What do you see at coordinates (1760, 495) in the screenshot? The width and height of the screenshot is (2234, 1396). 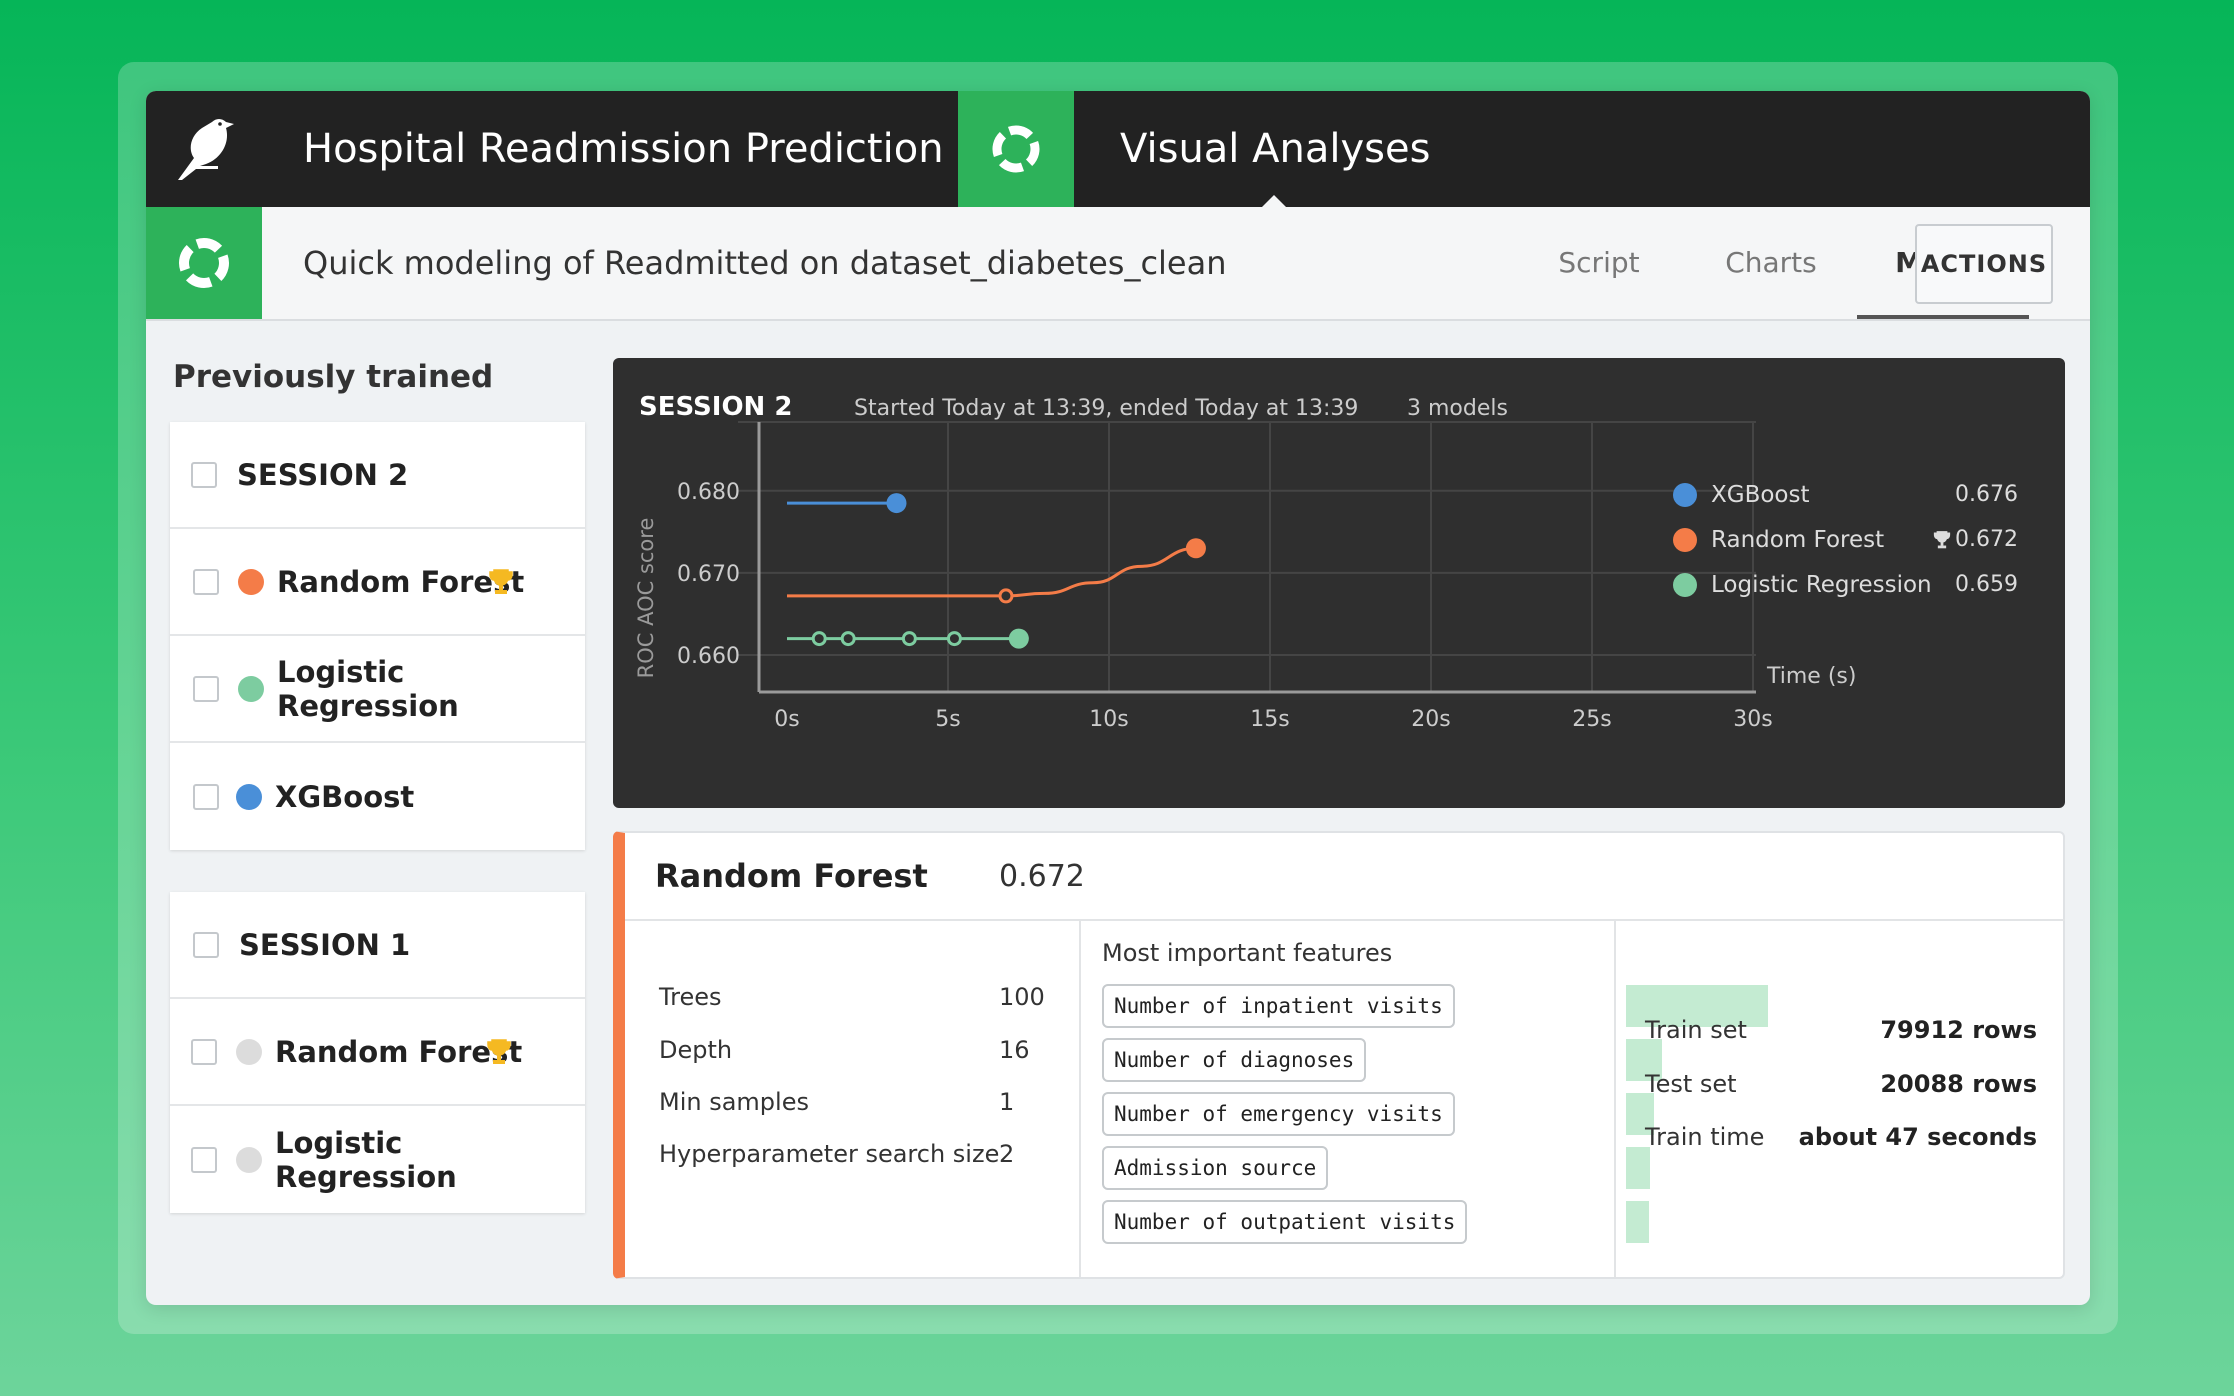 I see `legend-label: XGBoost` at bounding box center [1760, 495].